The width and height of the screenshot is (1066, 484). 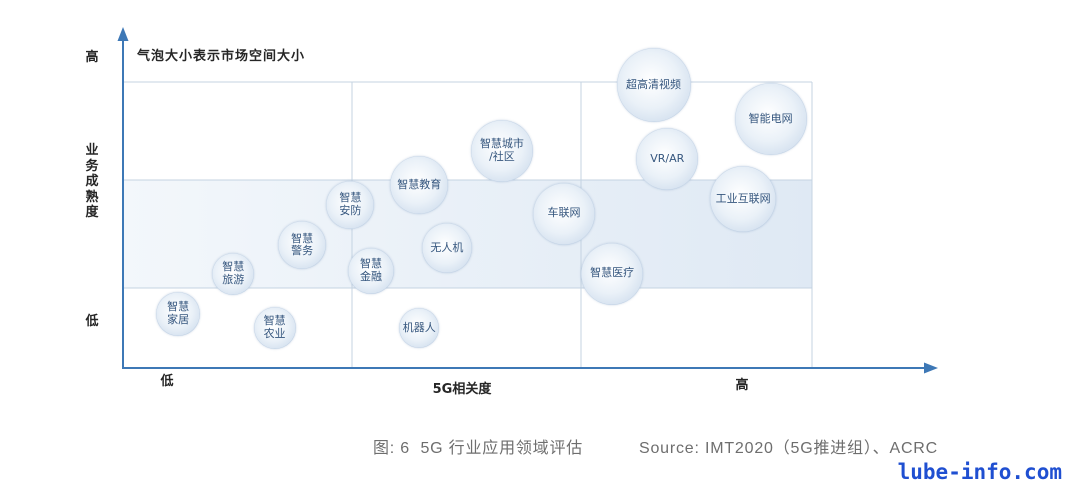 What do you see at coordinates (92, 181) in the screenshot?
I see `y-axis-title: 业务成熟度` at bounding box center [92, 181].